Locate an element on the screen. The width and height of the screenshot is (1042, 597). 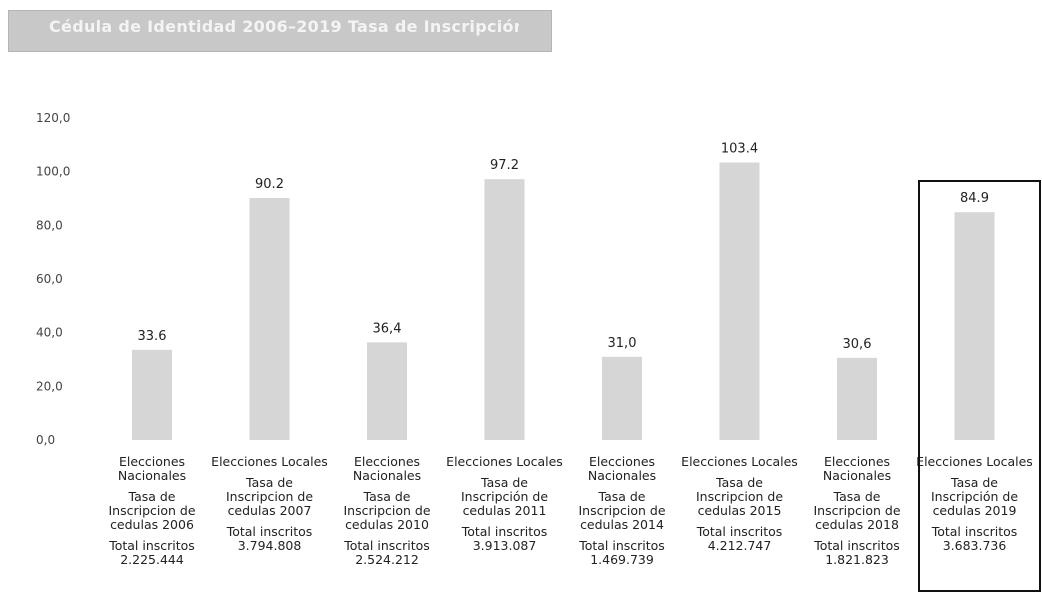
category-total-text: Total inscritos 2.524.212 is located at coordinates (387, 552).